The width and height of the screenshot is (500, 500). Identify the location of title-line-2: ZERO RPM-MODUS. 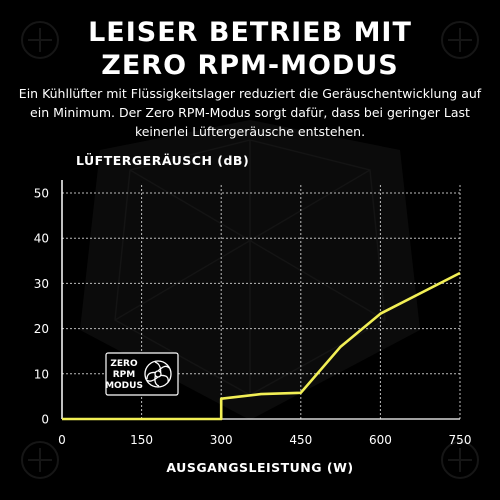
(250, 65).